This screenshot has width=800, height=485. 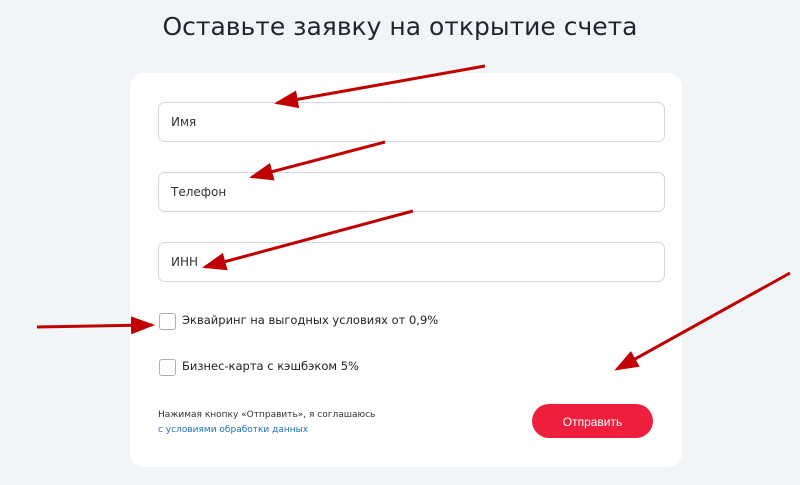 What do you see at coordinates (270, 366) in the screenshot?
I see `business-card-label: Бизнес-карта с кэшбэком 5%` at bounding box center [270, 366].